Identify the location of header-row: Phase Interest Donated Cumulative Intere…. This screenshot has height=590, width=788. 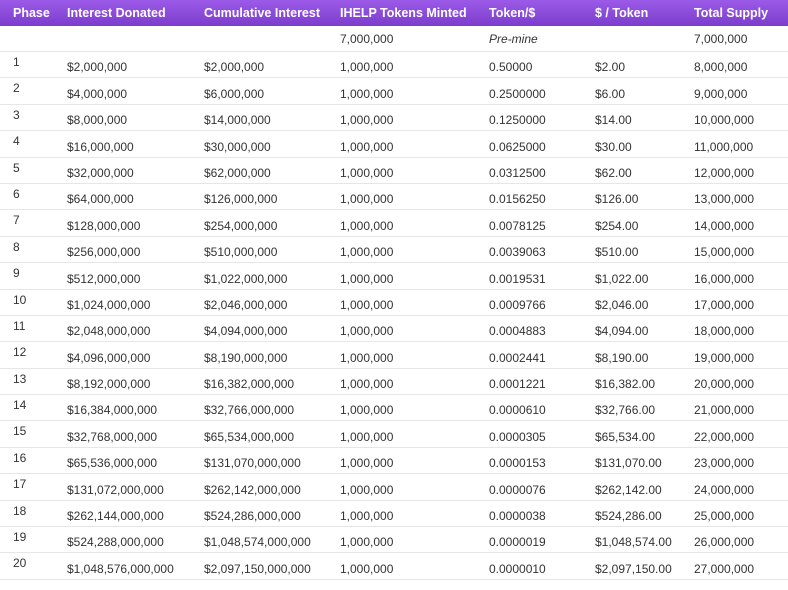
(394, 13).